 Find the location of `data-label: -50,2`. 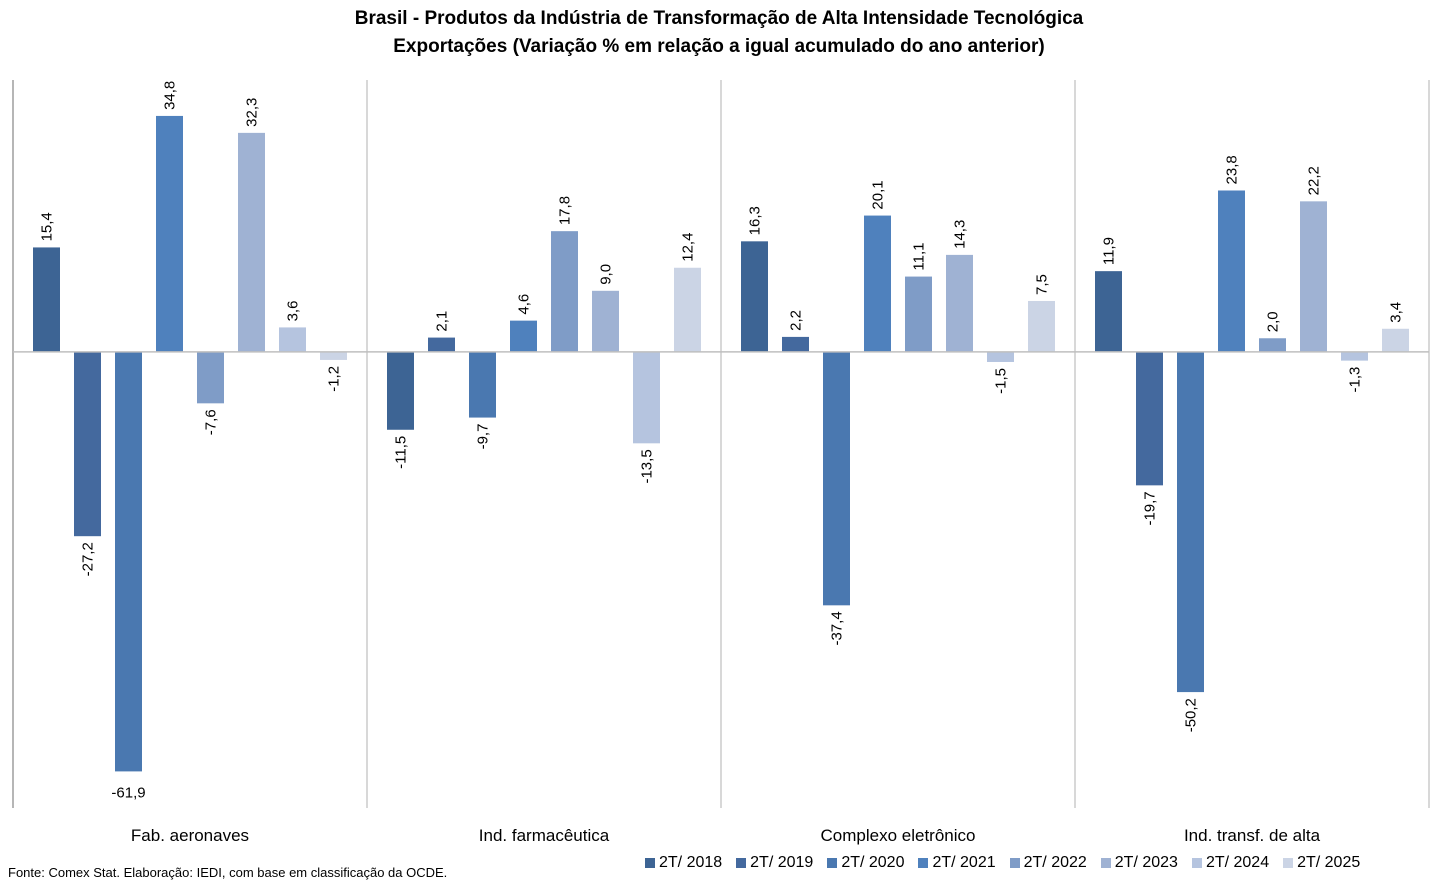

data-label: -50,2 is located at coordinates (1191, 715).